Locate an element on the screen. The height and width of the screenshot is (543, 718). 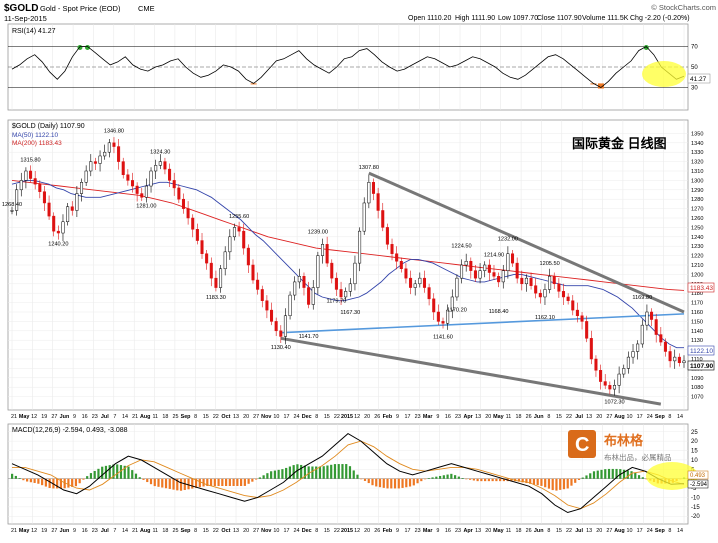
price-annotation: 1268.40 is located at coordinates (12, 205).